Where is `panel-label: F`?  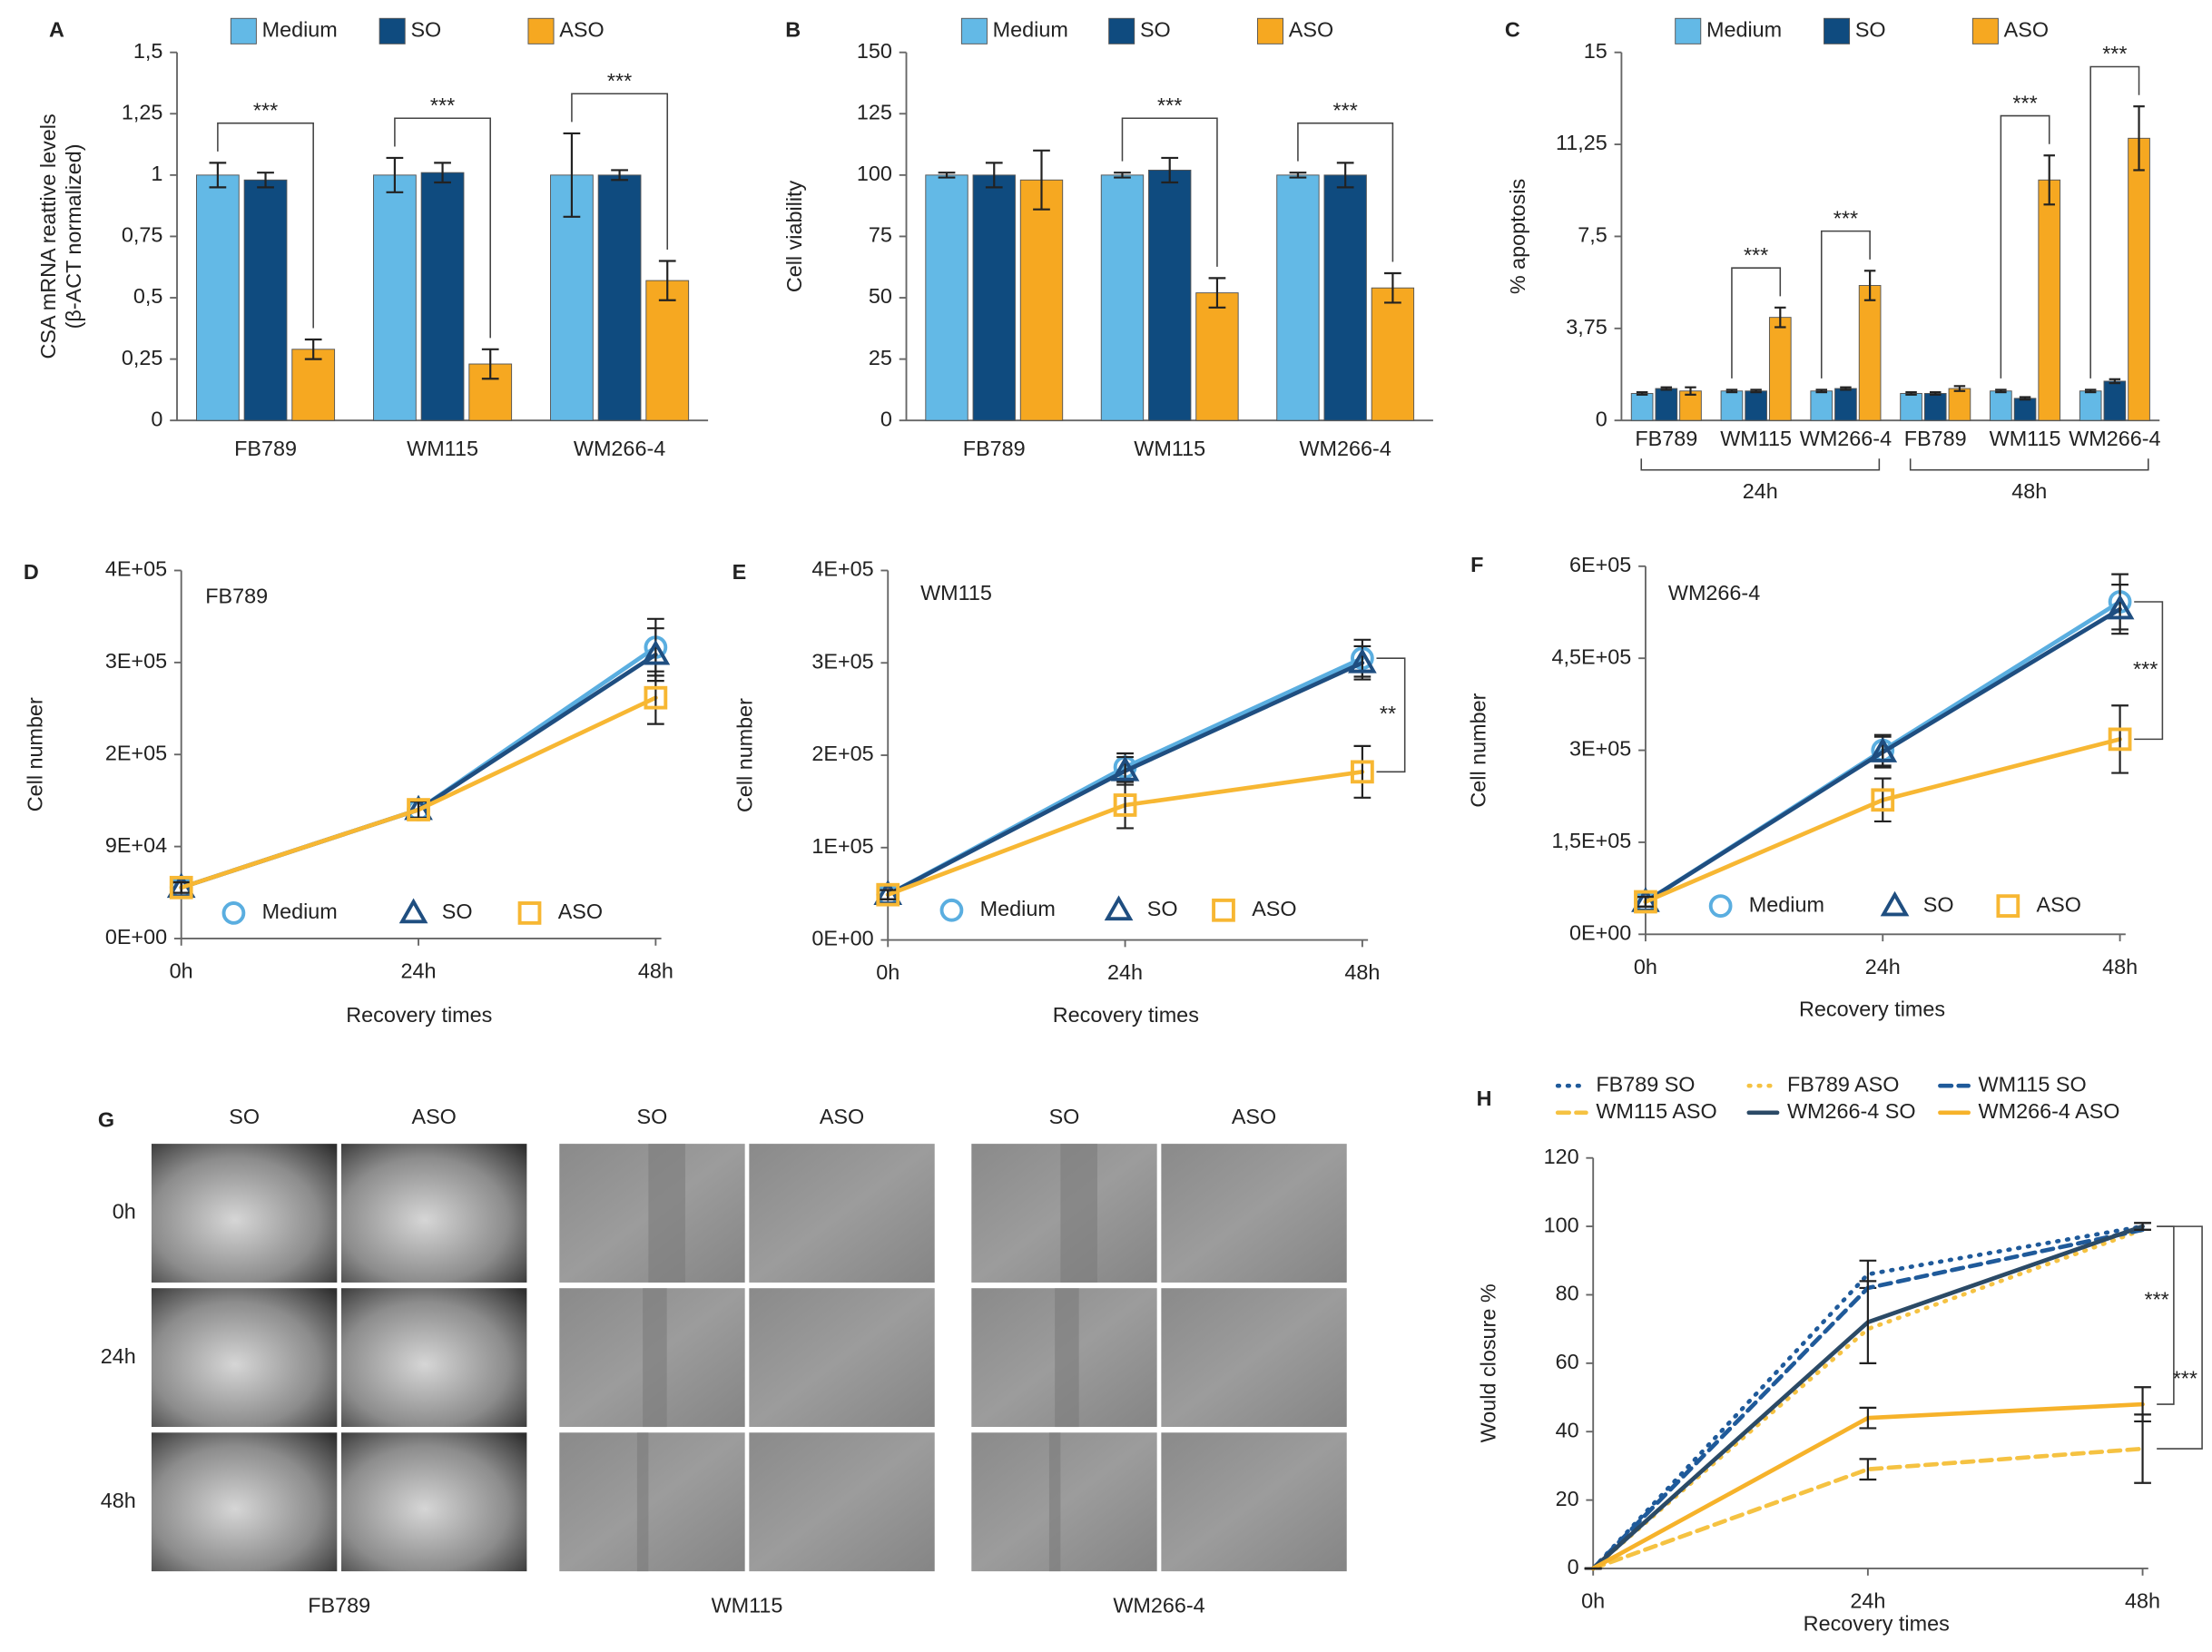 panel-label: F is located at coordinates (1476, 564).